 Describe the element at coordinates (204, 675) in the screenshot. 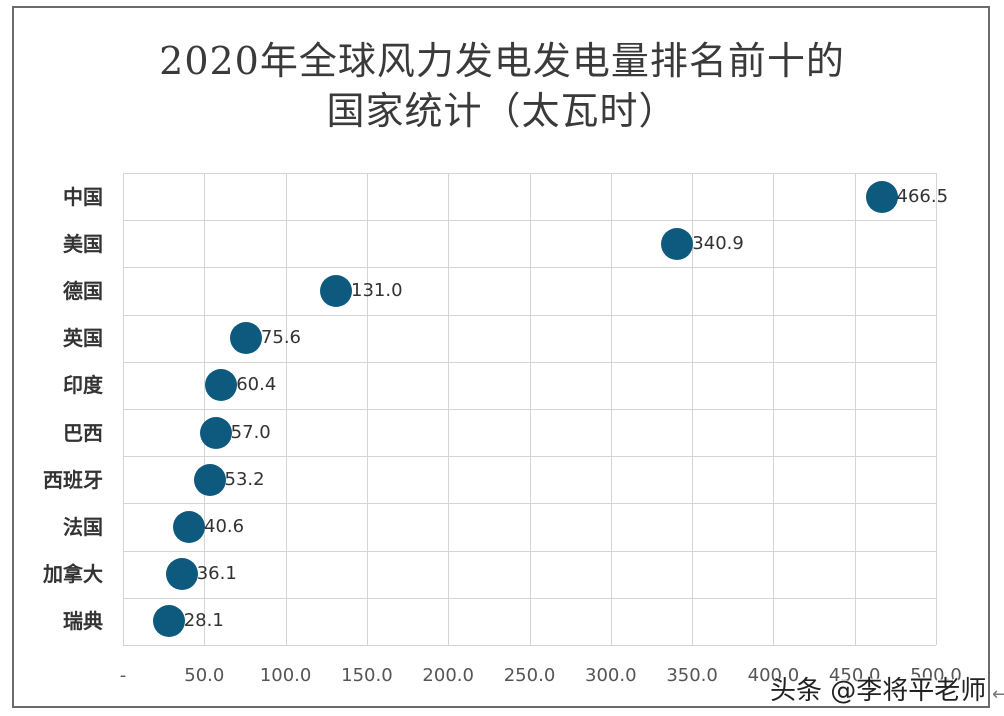

I see `x-tick-label: 50.0` at that location.